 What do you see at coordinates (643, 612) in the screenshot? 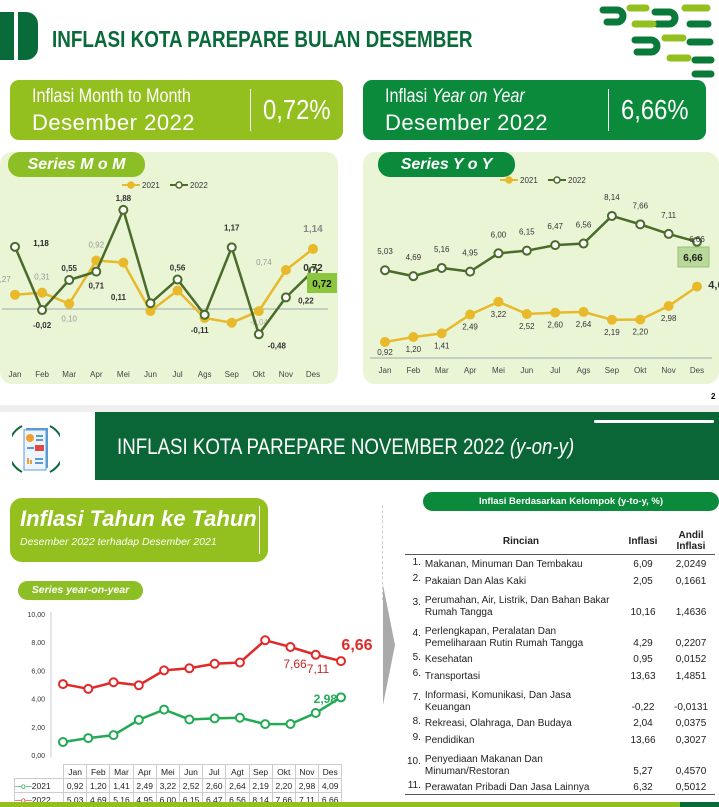
I see `group-inflasi: 10,16` at bounding box center [643, 612].